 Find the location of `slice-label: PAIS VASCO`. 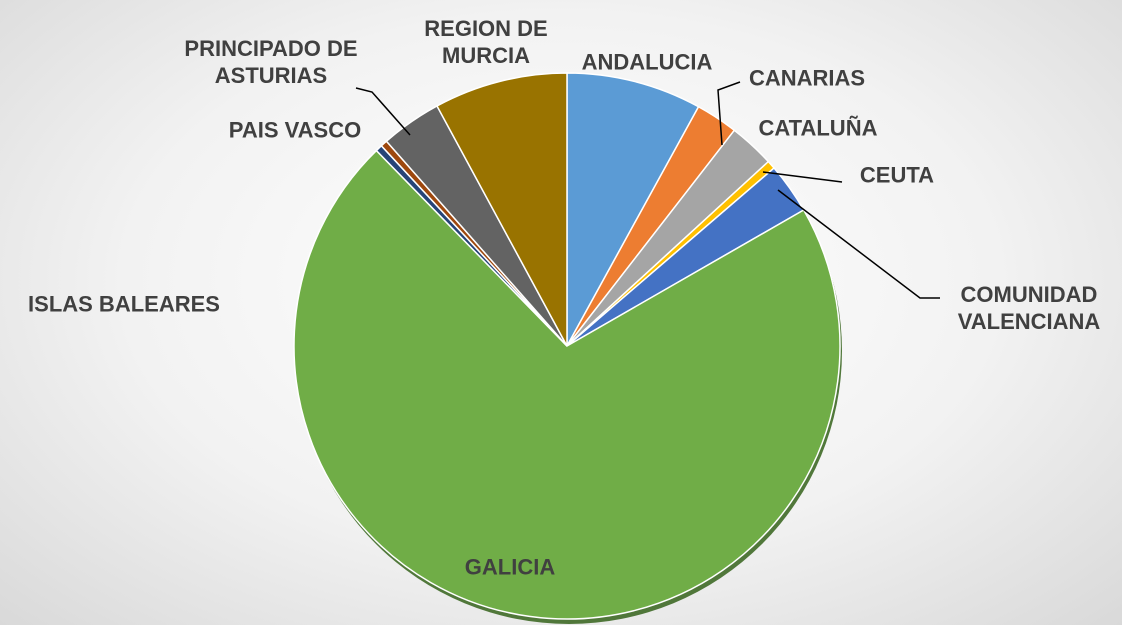

slice-label: PAIS VASCO is located at coordinates (295, 130).